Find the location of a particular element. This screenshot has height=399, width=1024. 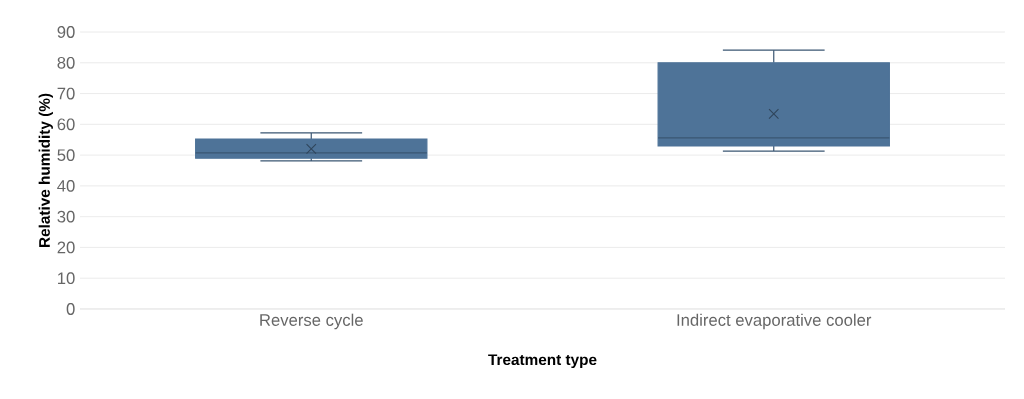

y-tick-label: 0 is located at coordinates (70, 309).